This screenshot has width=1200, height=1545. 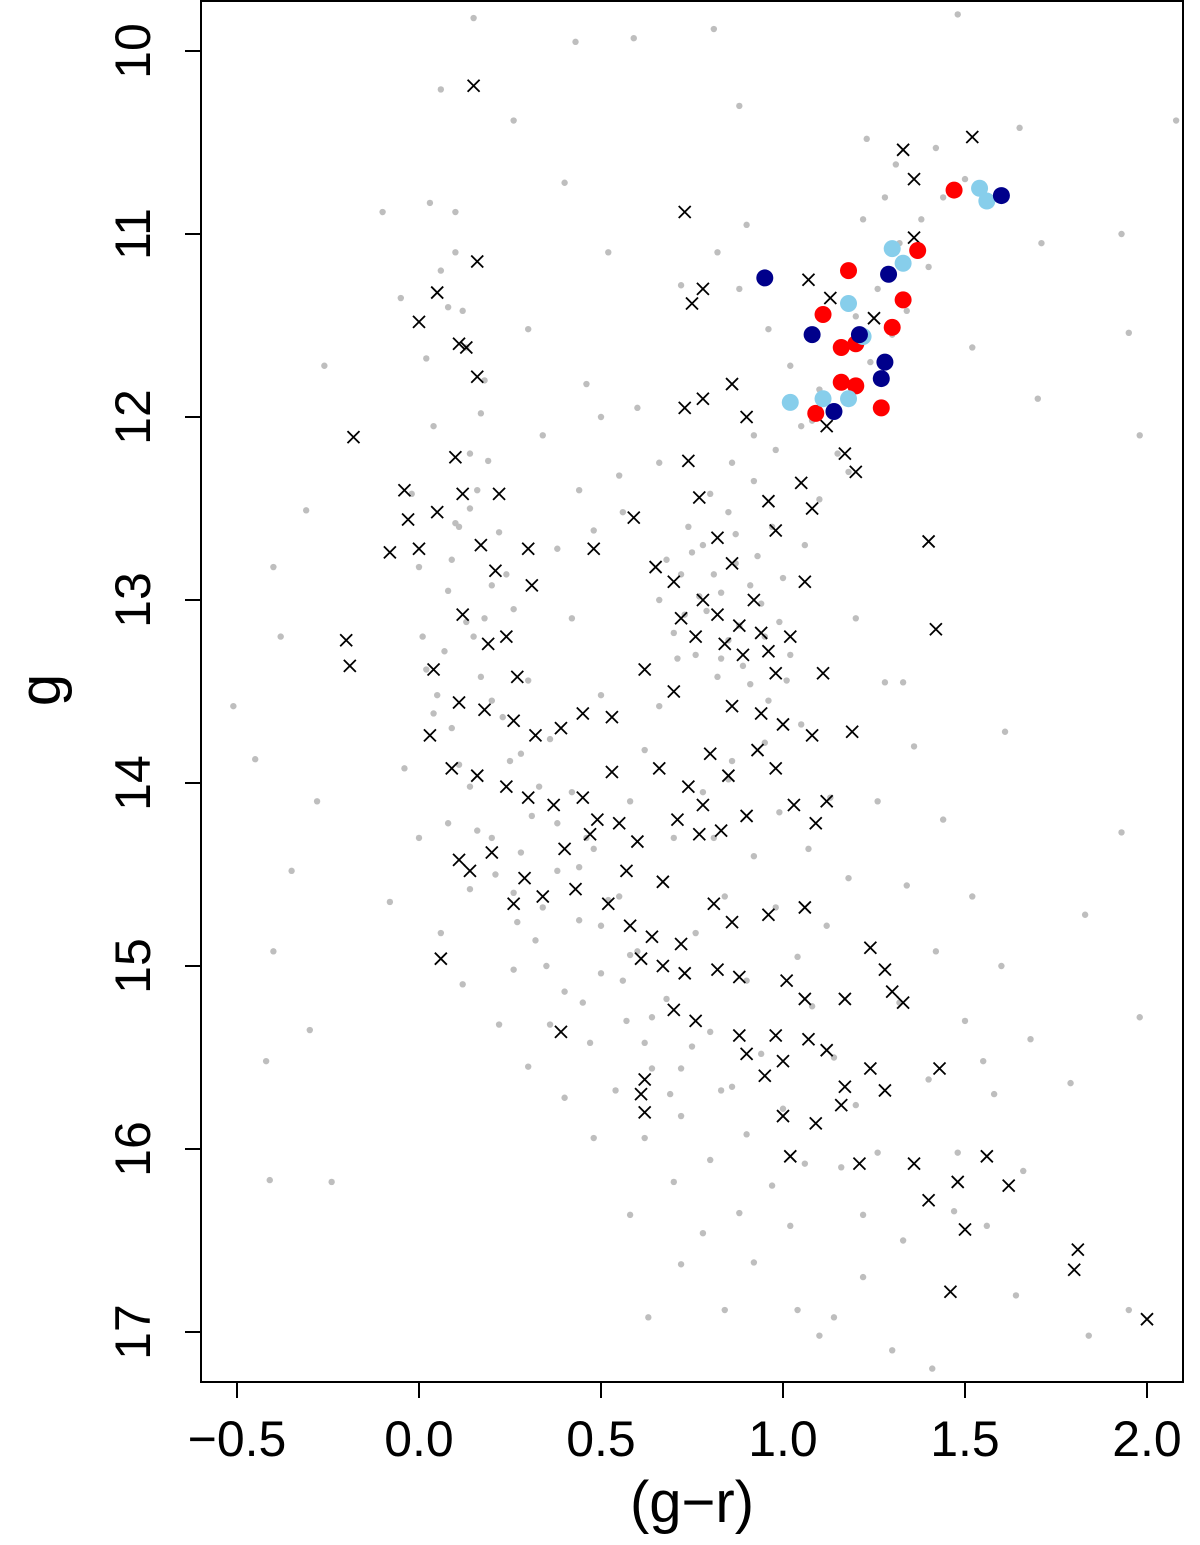 What do you see at coordinates (419, 1439) in the screenshot?
I see `x-tick-label: 0.0` at bounding box center [419, 1439].